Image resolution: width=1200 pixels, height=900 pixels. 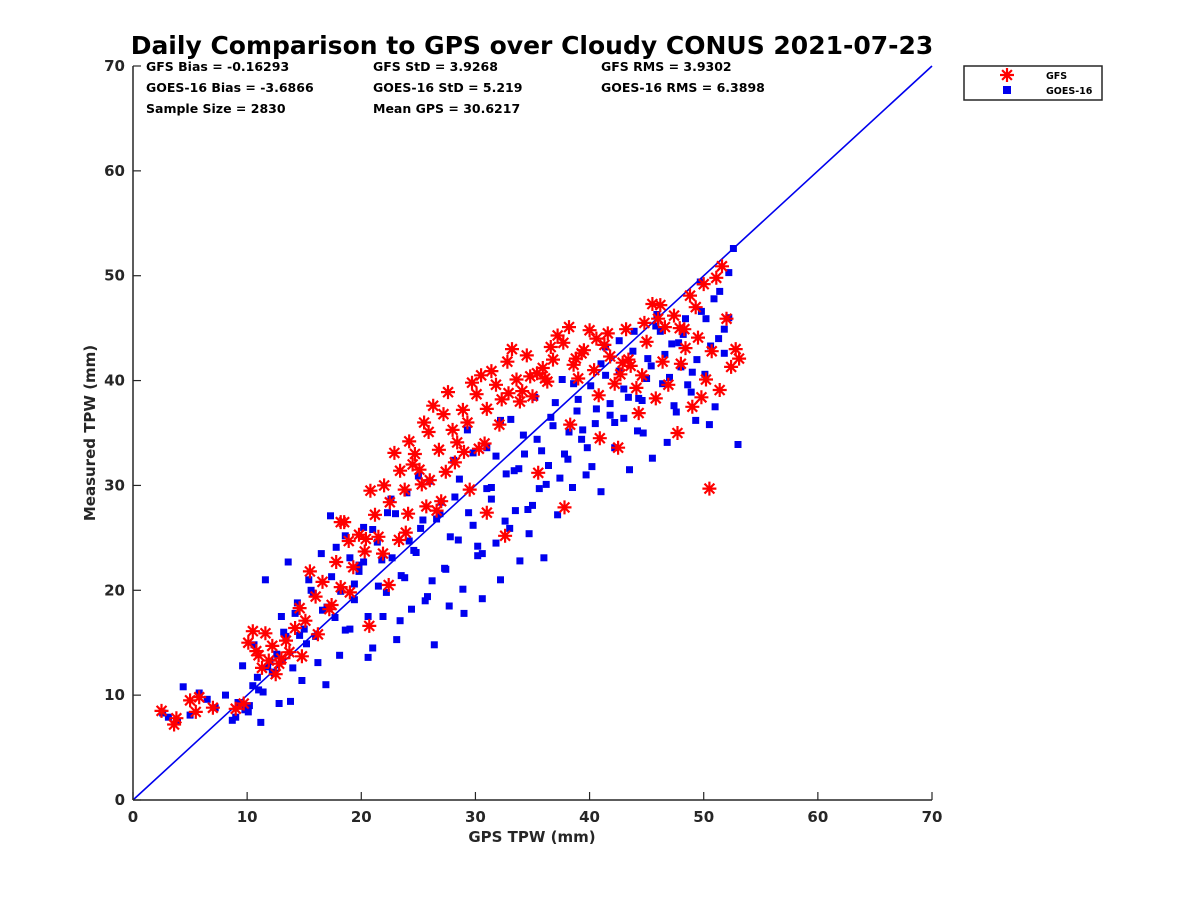 What do you see at coordinates (1056, 76) in the screenshot?
I see `legend-gfs-label: GFS` at bounding box center [1056, 76].